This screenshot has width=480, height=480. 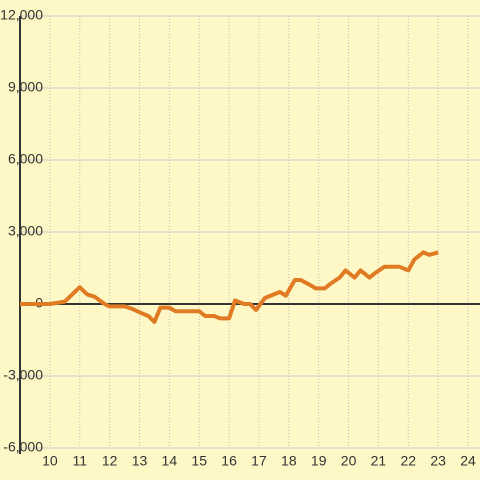 I want to click on x-tick-label: 16, so click(x=229, y=461).